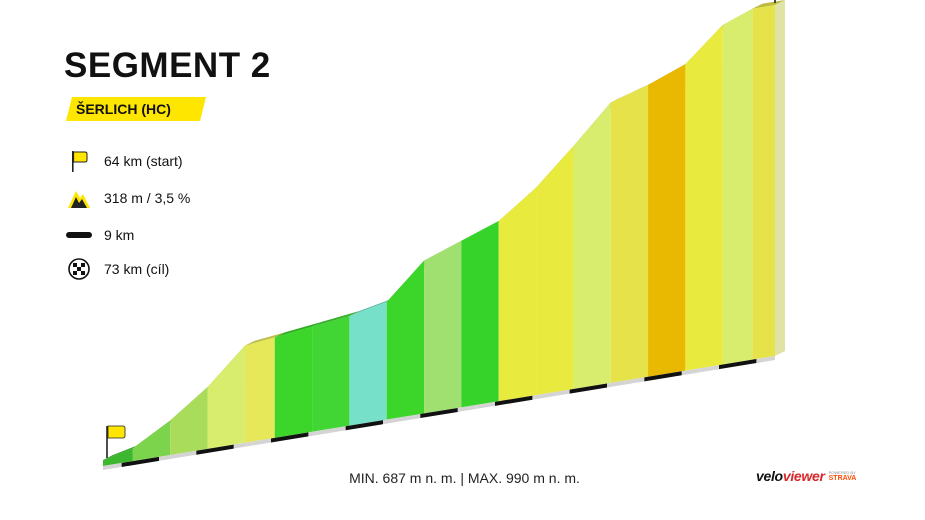 This screenshot has height=520, width=925. I want to click on elevation-range-footer: MIN. 687 m n. m. | MAX. 990 m n. m., so click(462, 478).